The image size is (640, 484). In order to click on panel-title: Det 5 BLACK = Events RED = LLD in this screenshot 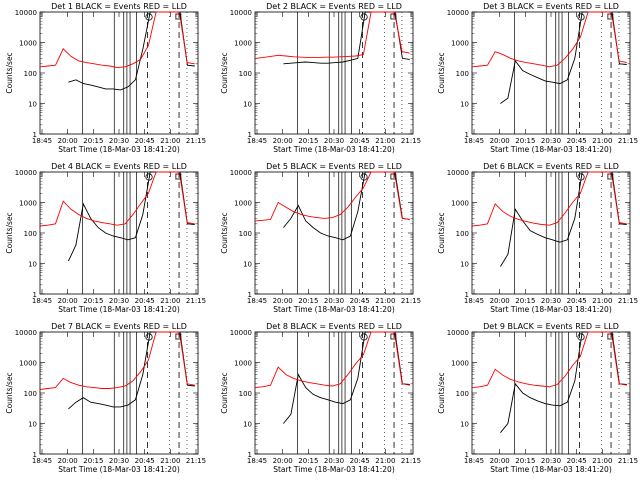, I will do `click(334, 166)`.